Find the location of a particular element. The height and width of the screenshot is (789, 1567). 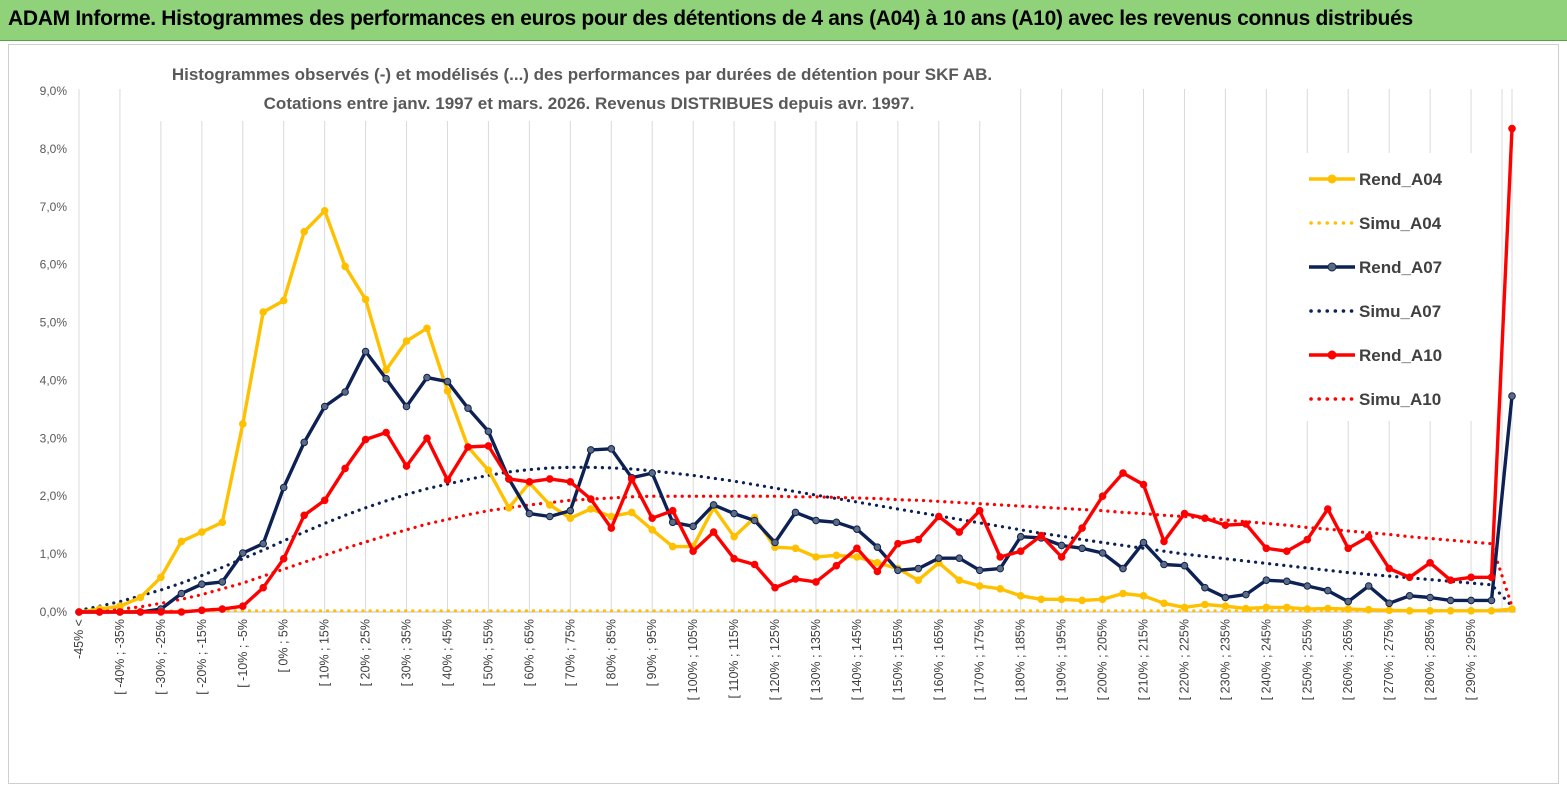

x-tick-label: [ 190% ; 195% is located at coordinates (1062, 659).